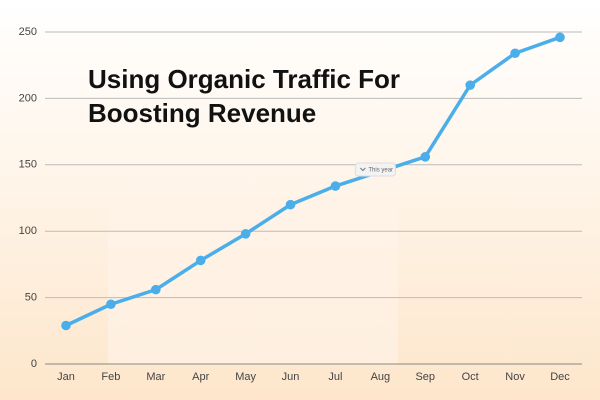  Describe the element at coordinates (335, 377) in the screenshot. I see `x-tick-label: Jul` at that location.